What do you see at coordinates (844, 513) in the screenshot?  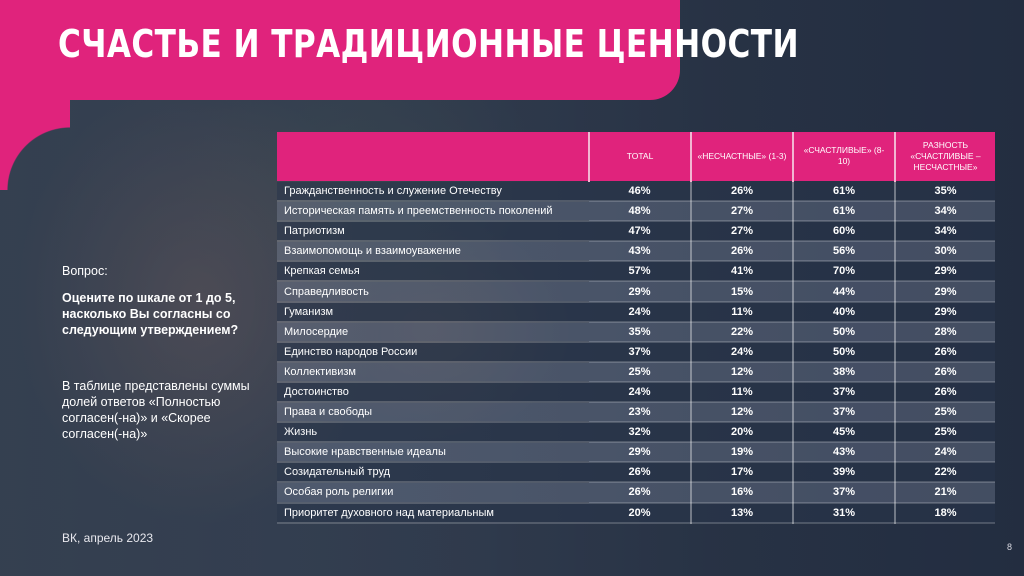 I see `cell-happy: 31%` at bounding box center [844, 513].